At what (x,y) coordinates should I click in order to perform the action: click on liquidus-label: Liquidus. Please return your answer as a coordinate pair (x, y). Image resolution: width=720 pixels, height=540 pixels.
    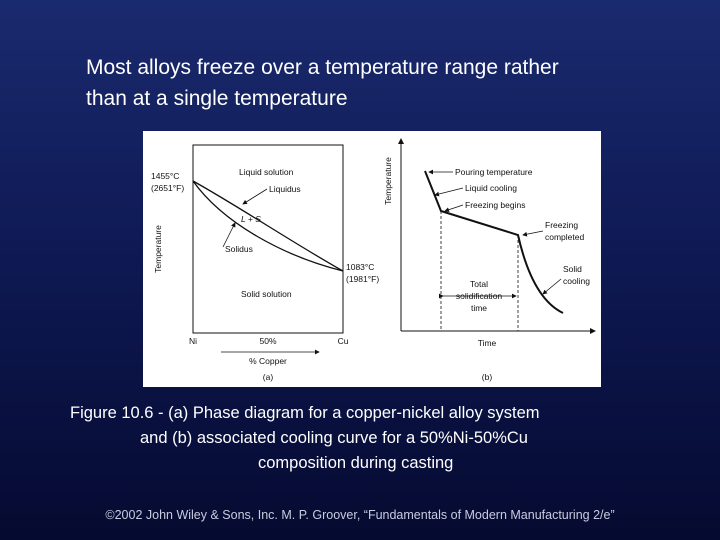
    Looking at the image, I should click on (285, 189).